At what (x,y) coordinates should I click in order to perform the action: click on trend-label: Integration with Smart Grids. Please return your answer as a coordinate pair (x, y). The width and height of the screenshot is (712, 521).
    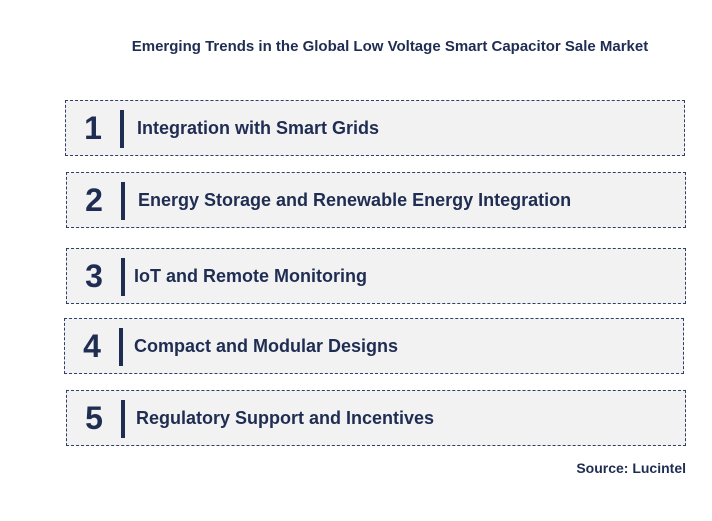
    Looking at the image, I should click on (258, 127).